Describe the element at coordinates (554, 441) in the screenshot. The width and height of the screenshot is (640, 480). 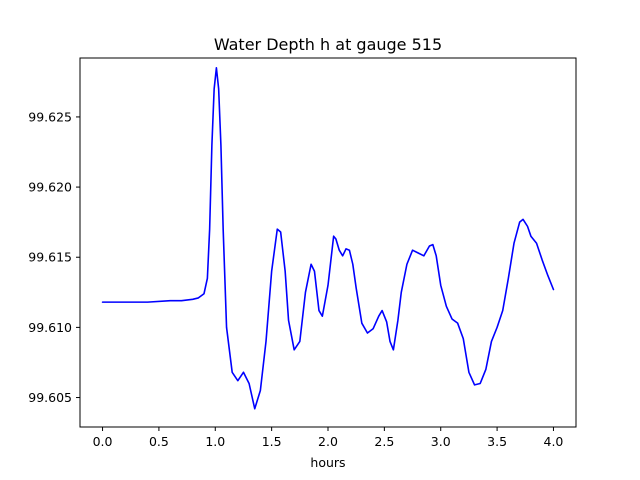
I see `x-tick-label: 4.0` at that location.